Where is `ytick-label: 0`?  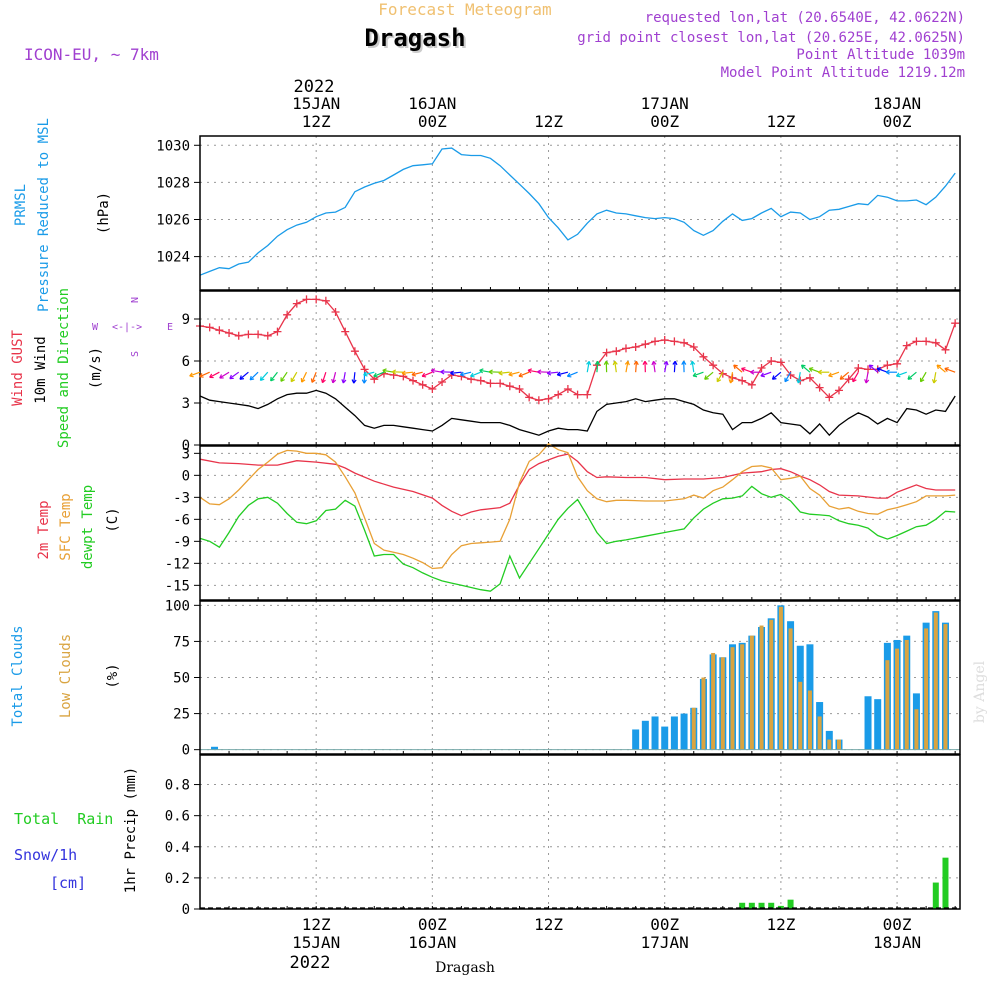
ytick-label: 0 is located at coordinates (186, 476).